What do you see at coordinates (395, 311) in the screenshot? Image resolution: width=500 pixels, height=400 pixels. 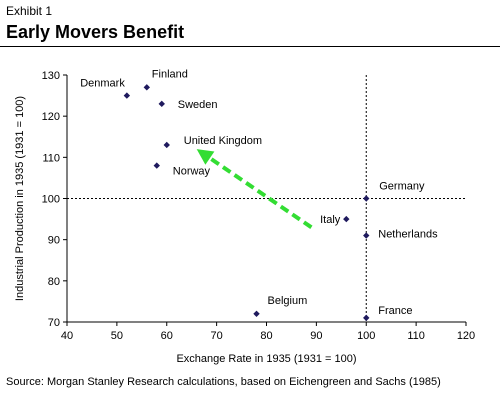 I see `data-point-label: France` at bounding box center [395, 311].